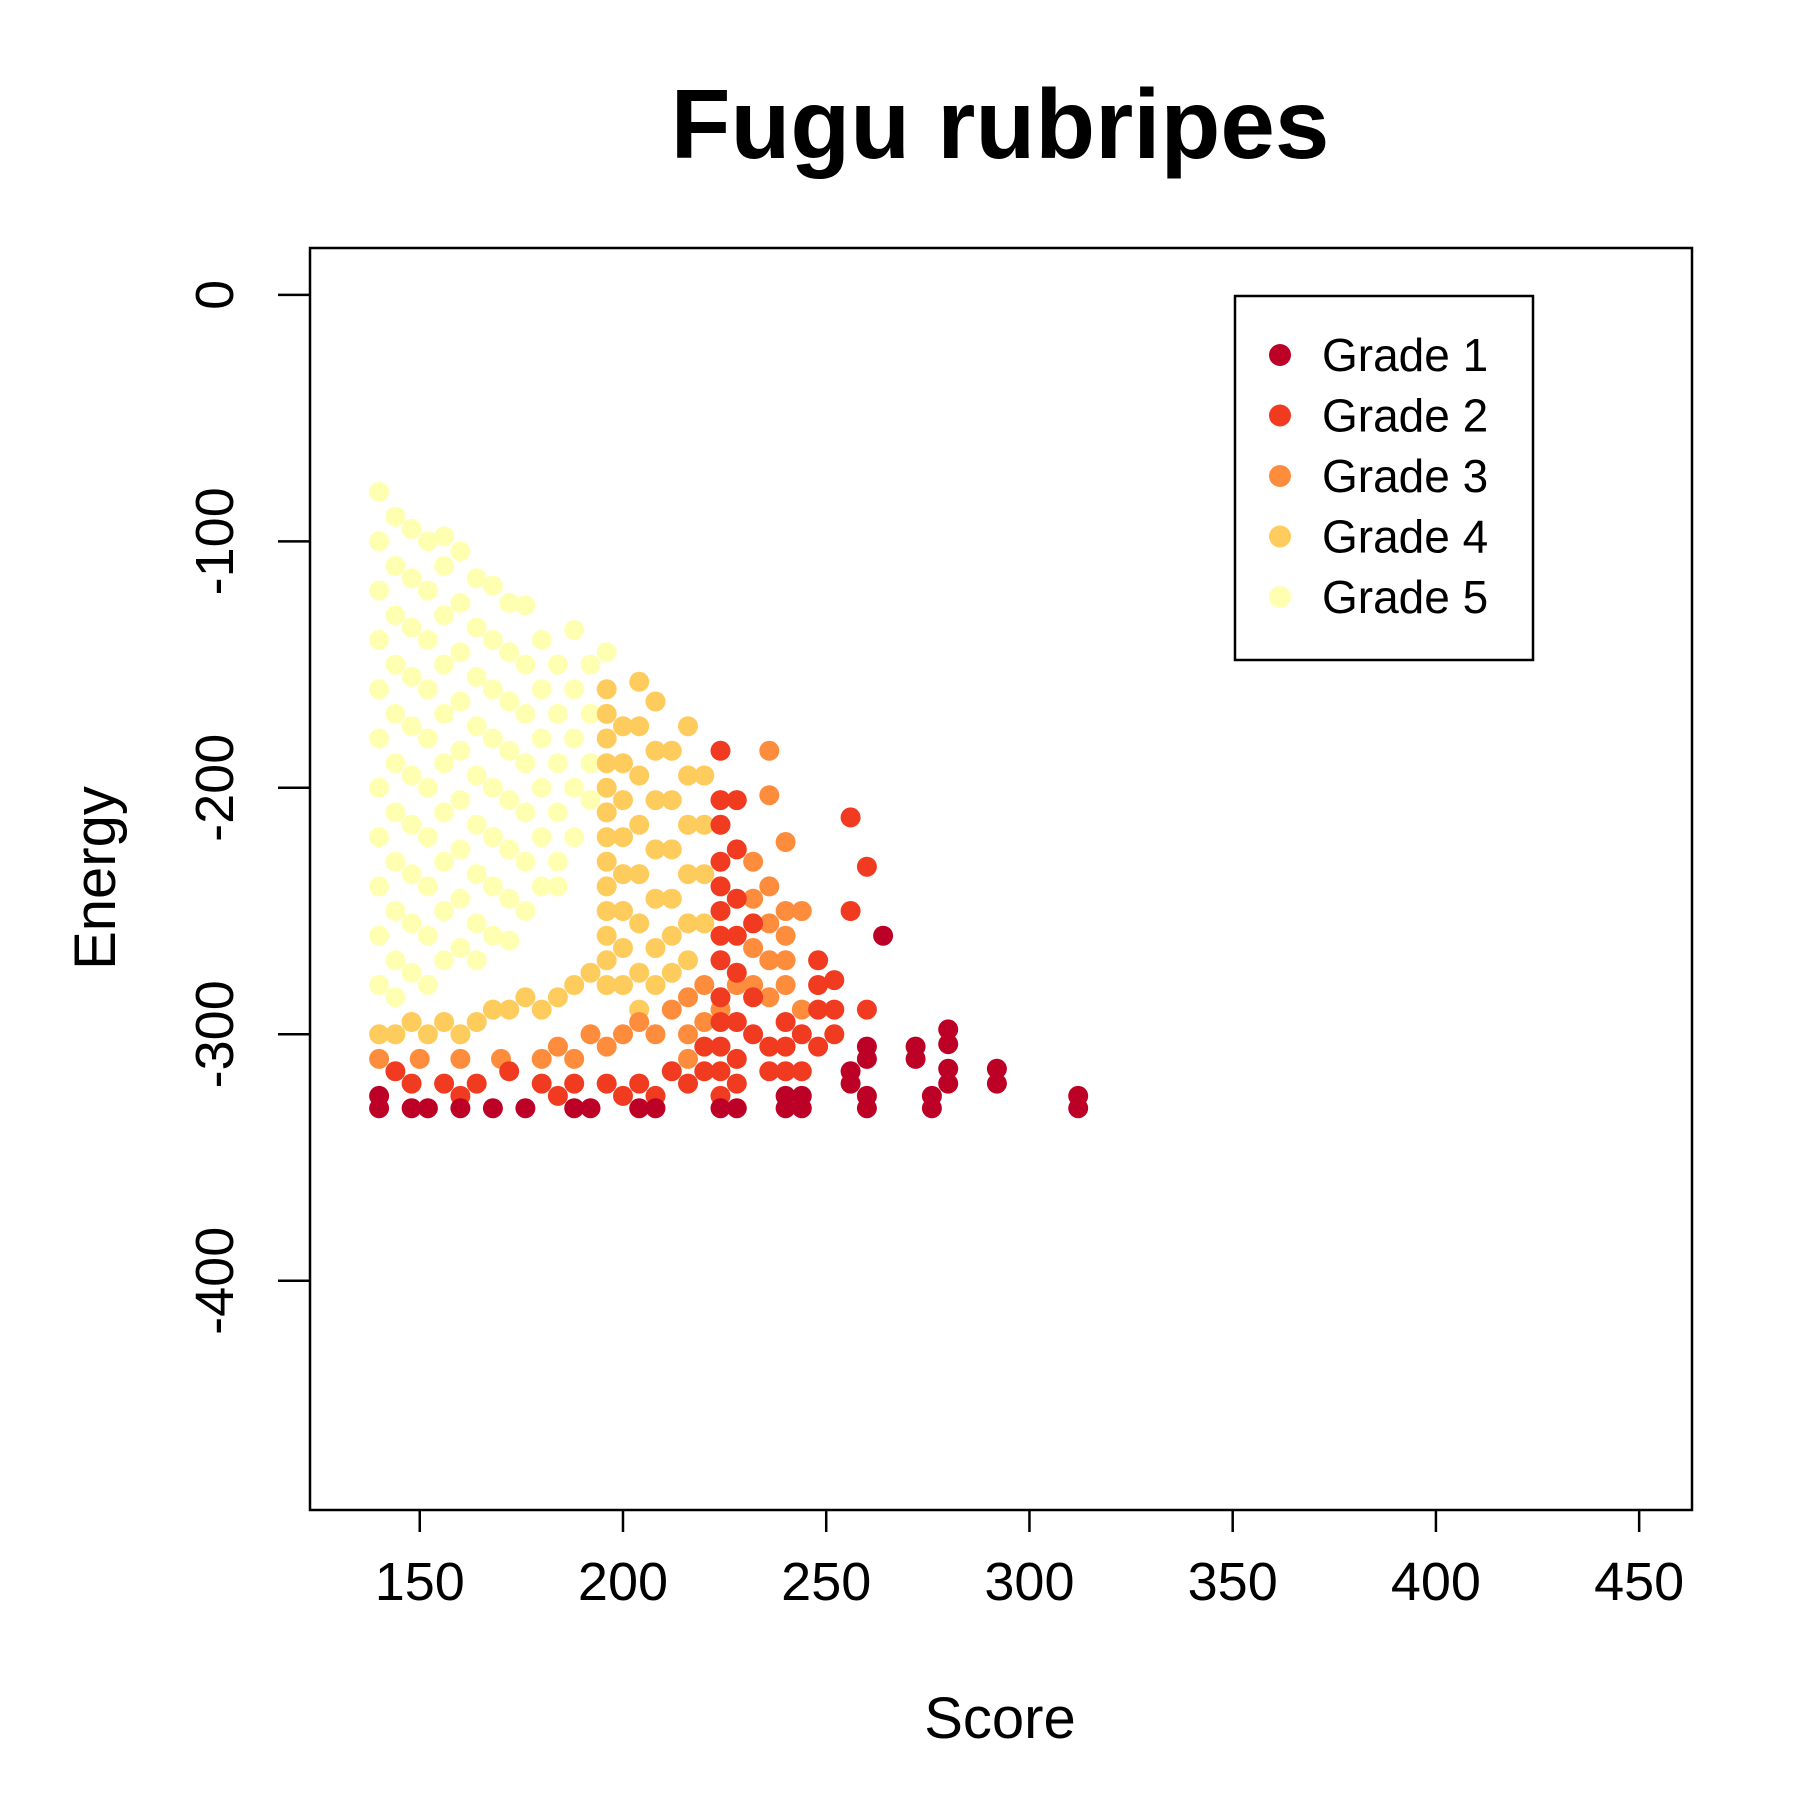  I want to click on y-tick-label: -100, so click(215, 541).